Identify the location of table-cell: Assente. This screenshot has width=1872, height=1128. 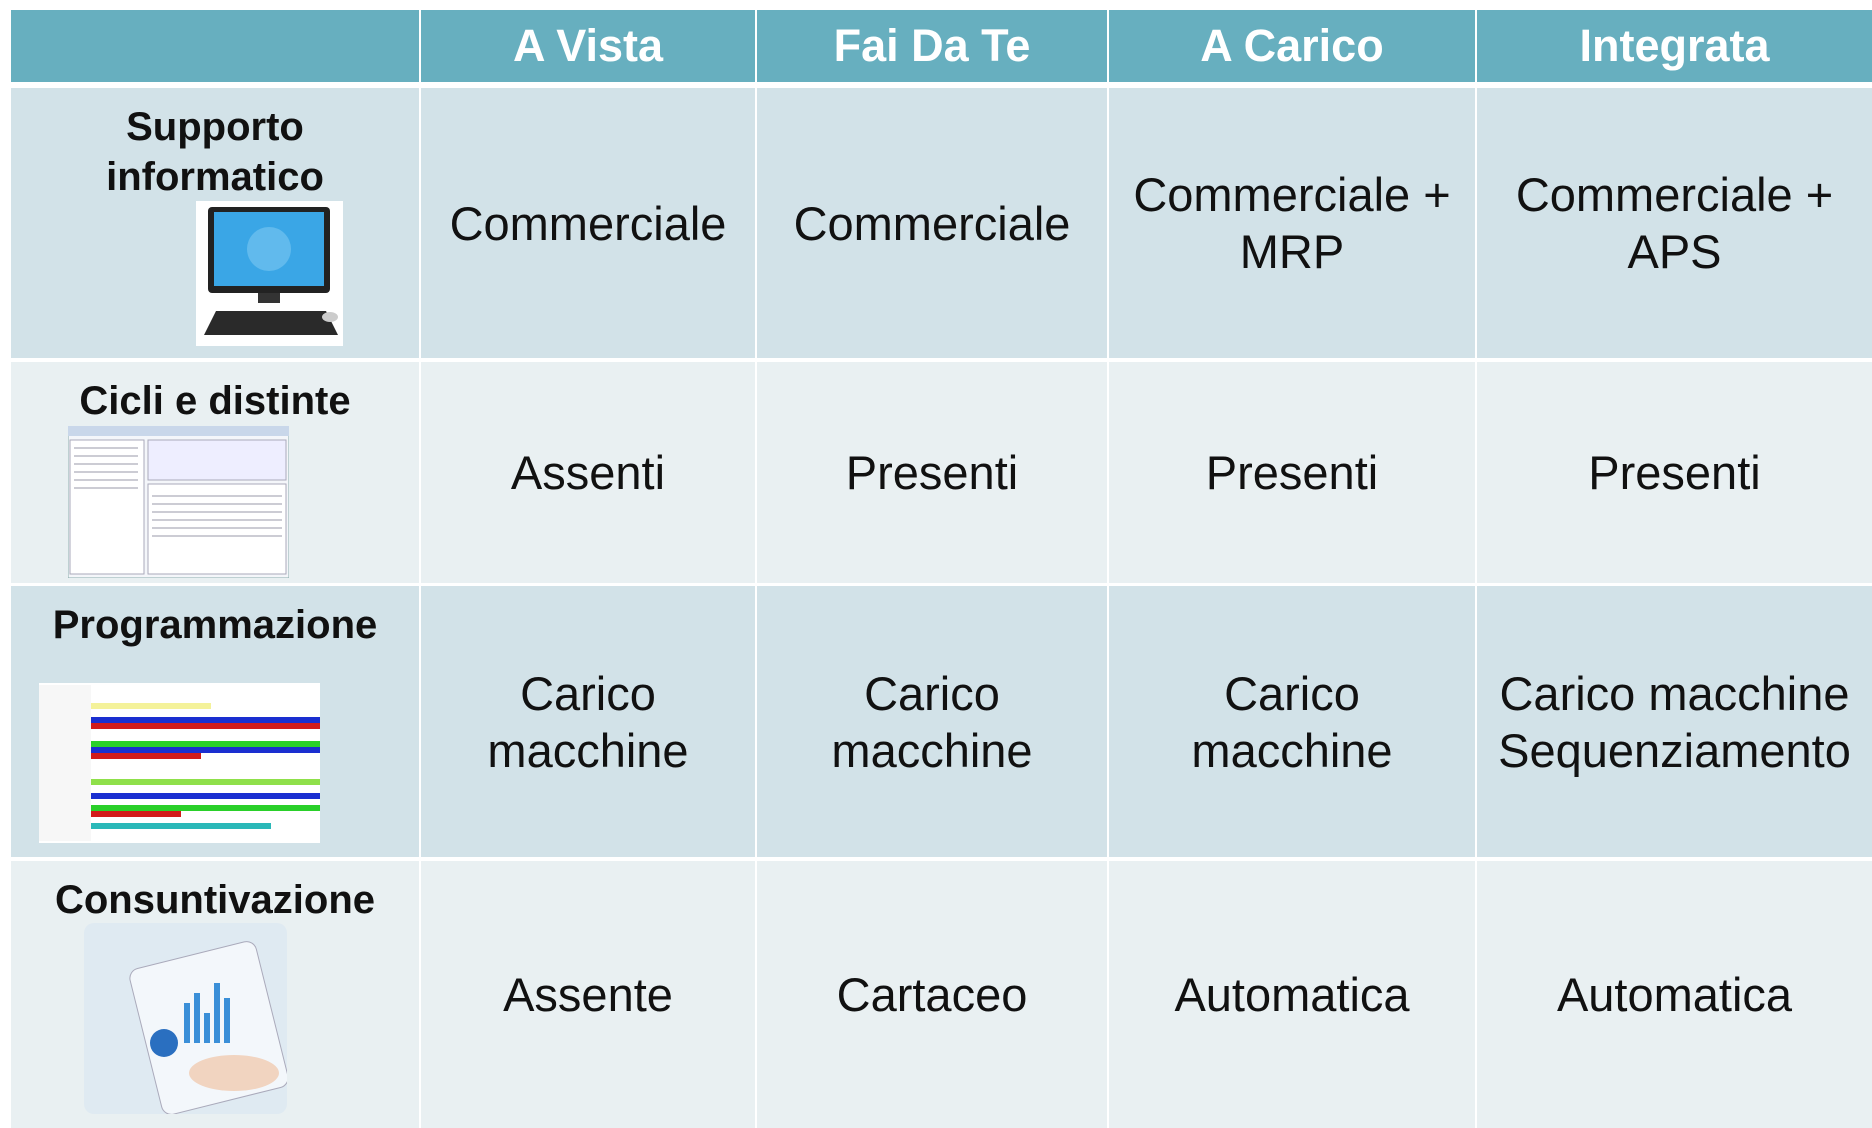
(588, 994).